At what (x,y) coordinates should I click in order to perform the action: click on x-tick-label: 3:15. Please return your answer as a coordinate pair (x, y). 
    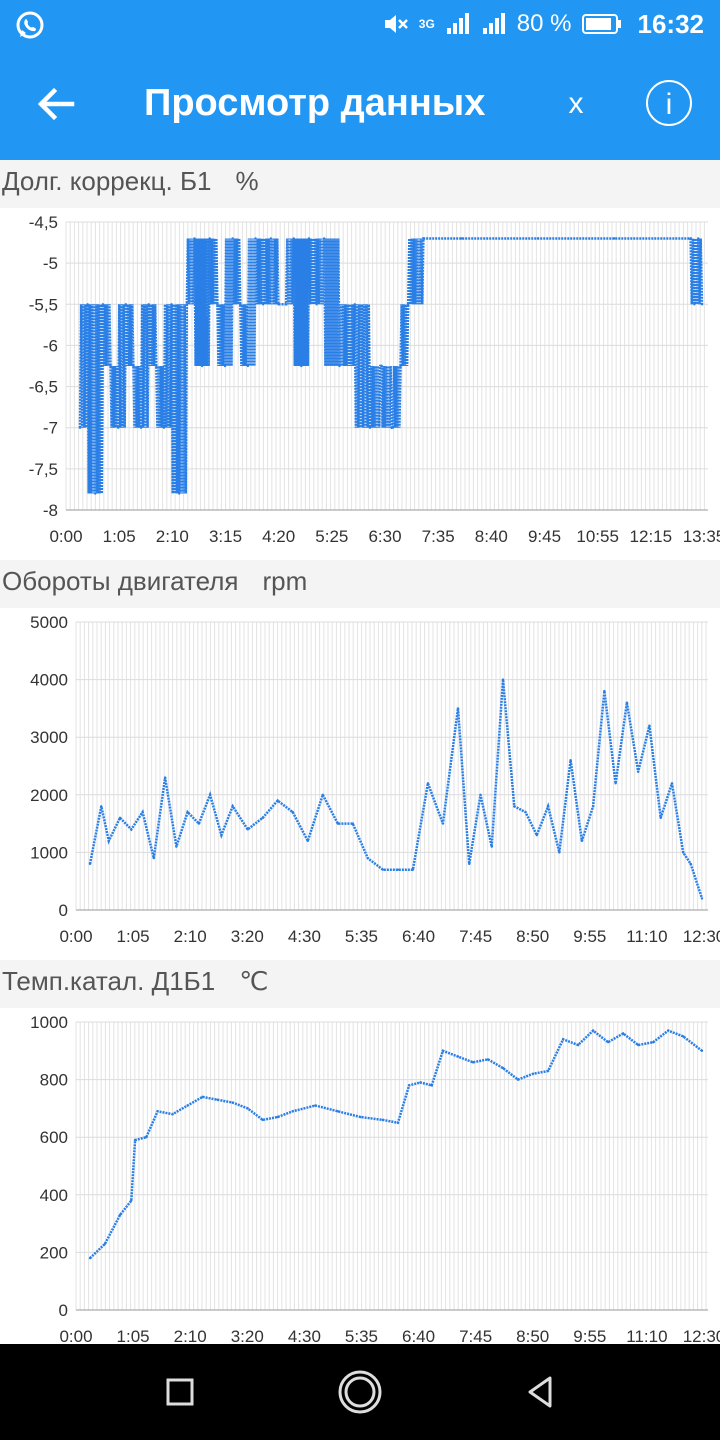
    Looking at the image, I should click on (225, 536).